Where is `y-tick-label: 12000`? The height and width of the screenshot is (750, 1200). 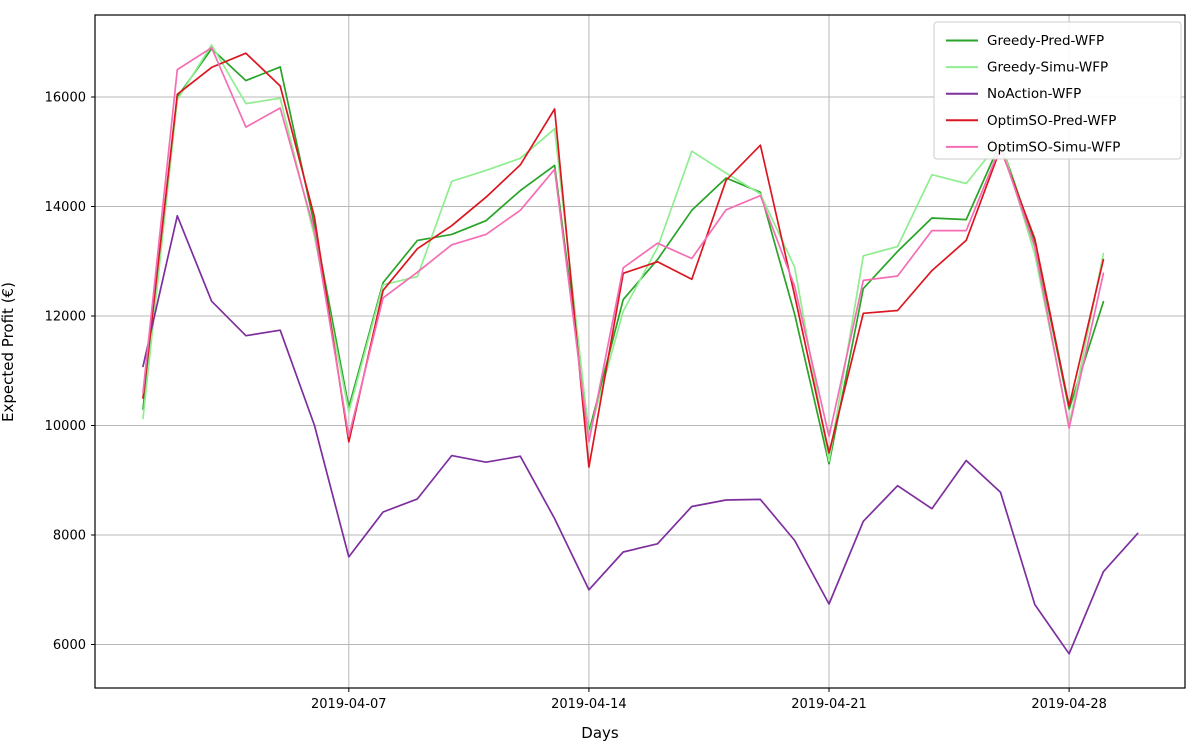
y-tick-label: 12000 is located at coordinates (65, 317).